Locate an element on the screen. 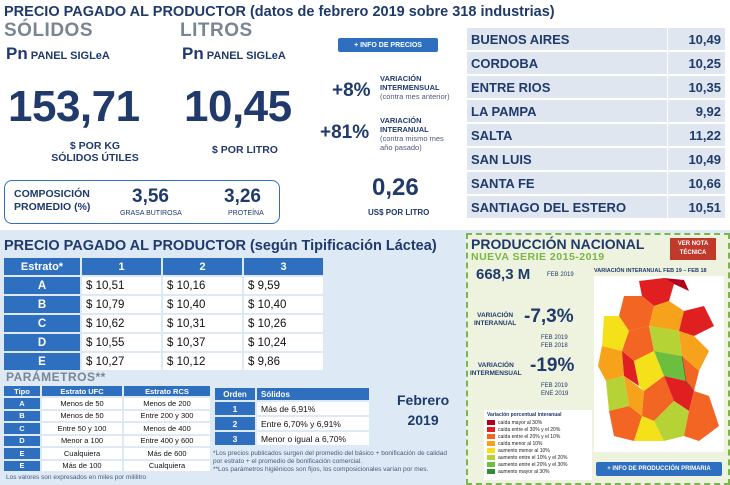  table-row: C Entre 50 y 100 Menos de 400 is located at coordinates (107, 428).